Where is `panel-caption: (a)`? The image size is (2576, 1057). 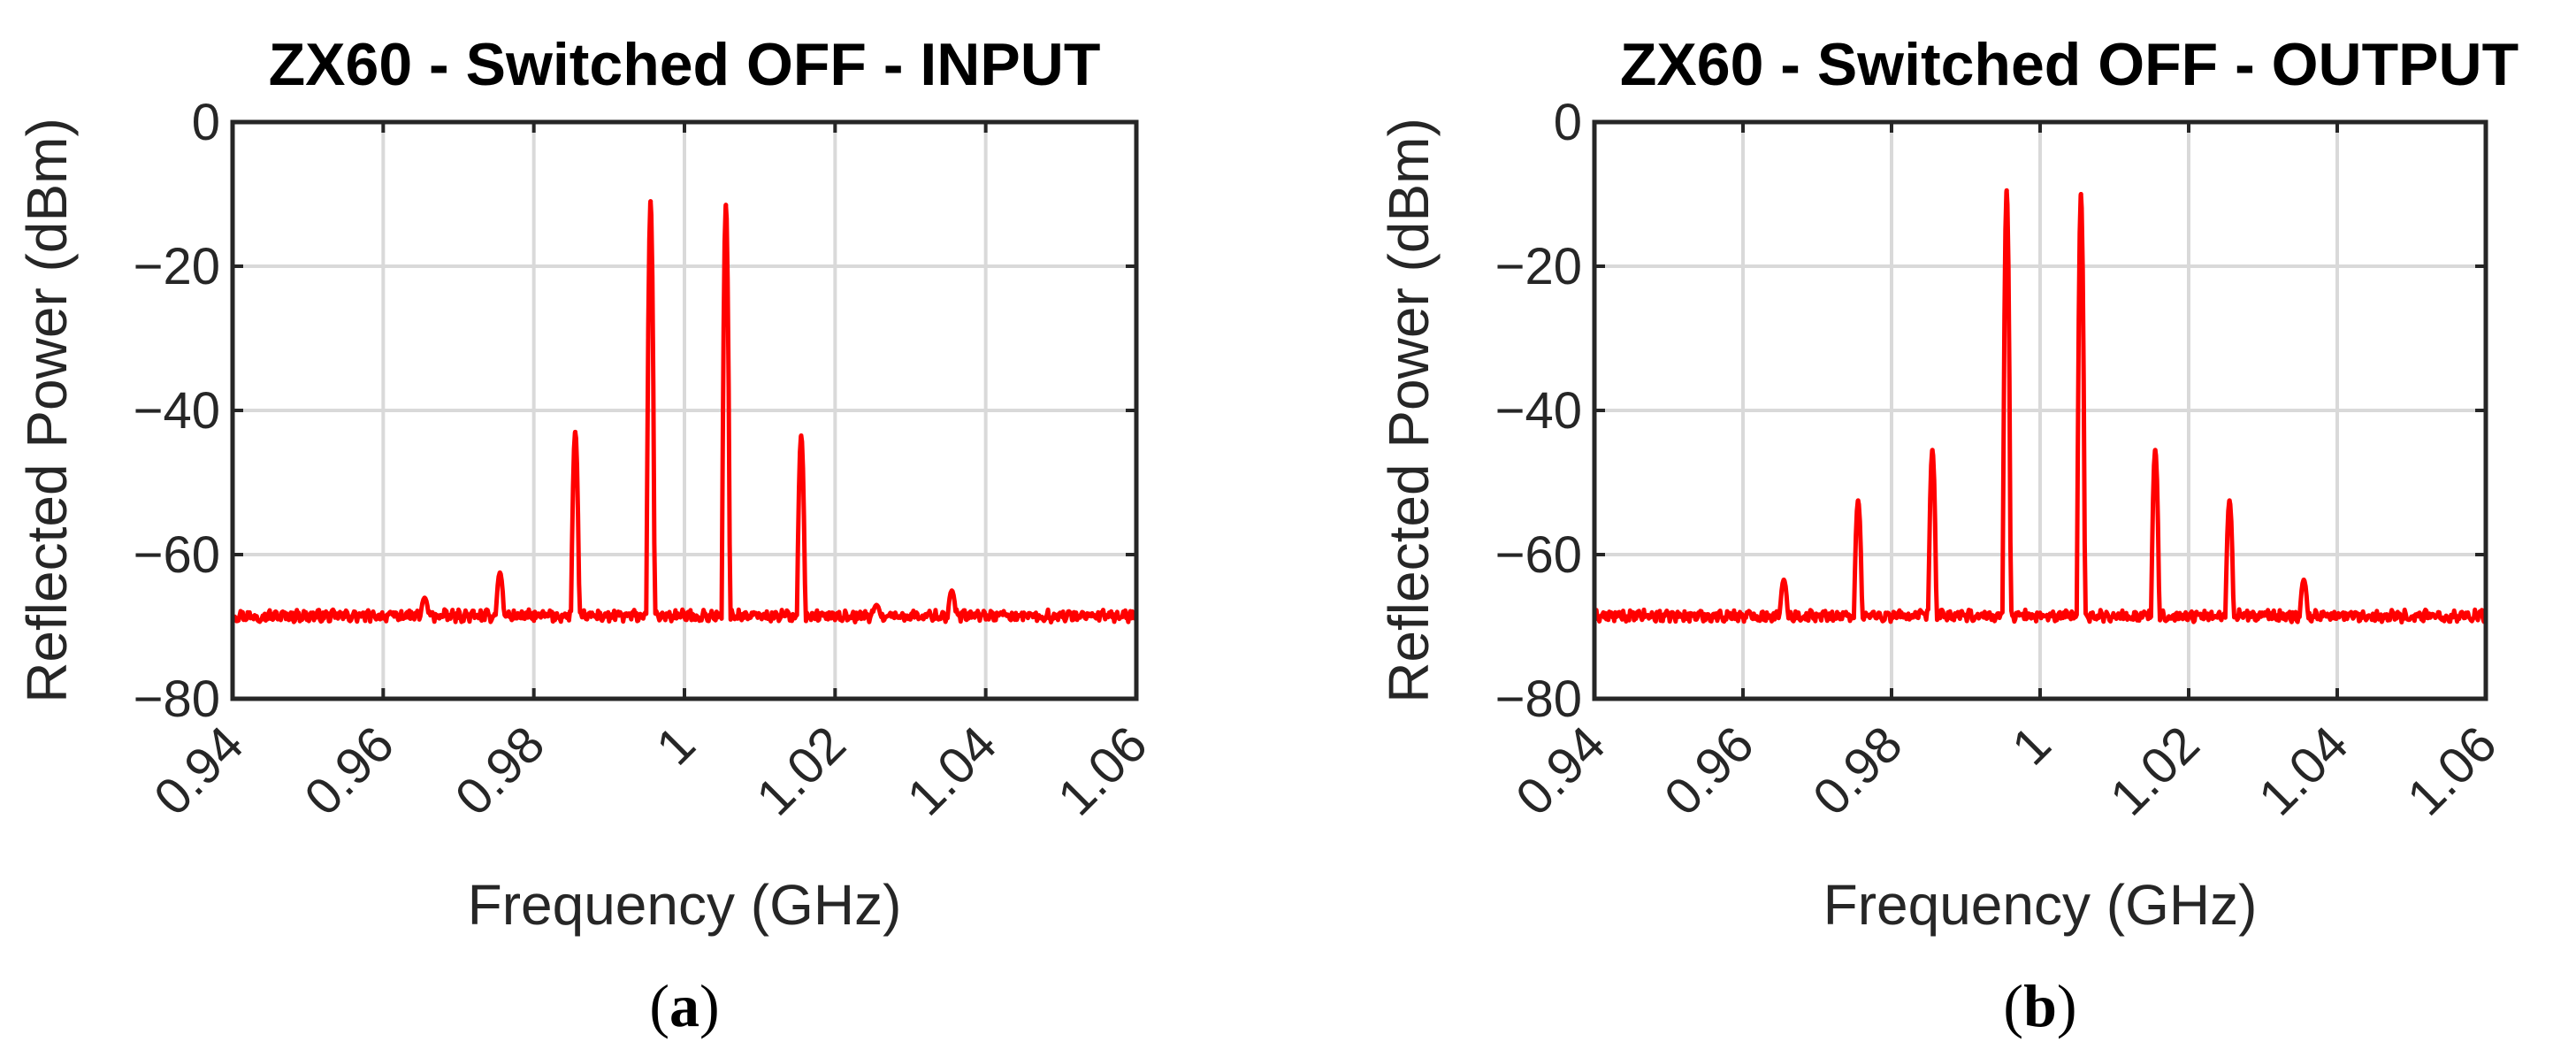 panel-caption: (a) is located at coordinates (684, 1006).